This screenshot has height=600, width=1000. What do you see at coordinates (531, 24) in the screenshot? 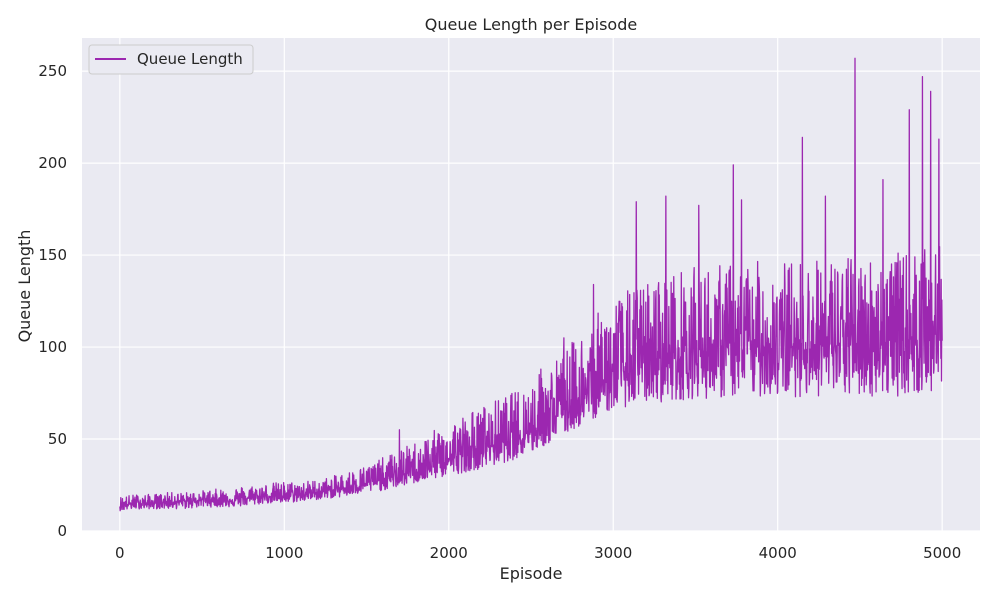
I see `chart-title: Queue Length per Episode` at bounding box center [531, 24].